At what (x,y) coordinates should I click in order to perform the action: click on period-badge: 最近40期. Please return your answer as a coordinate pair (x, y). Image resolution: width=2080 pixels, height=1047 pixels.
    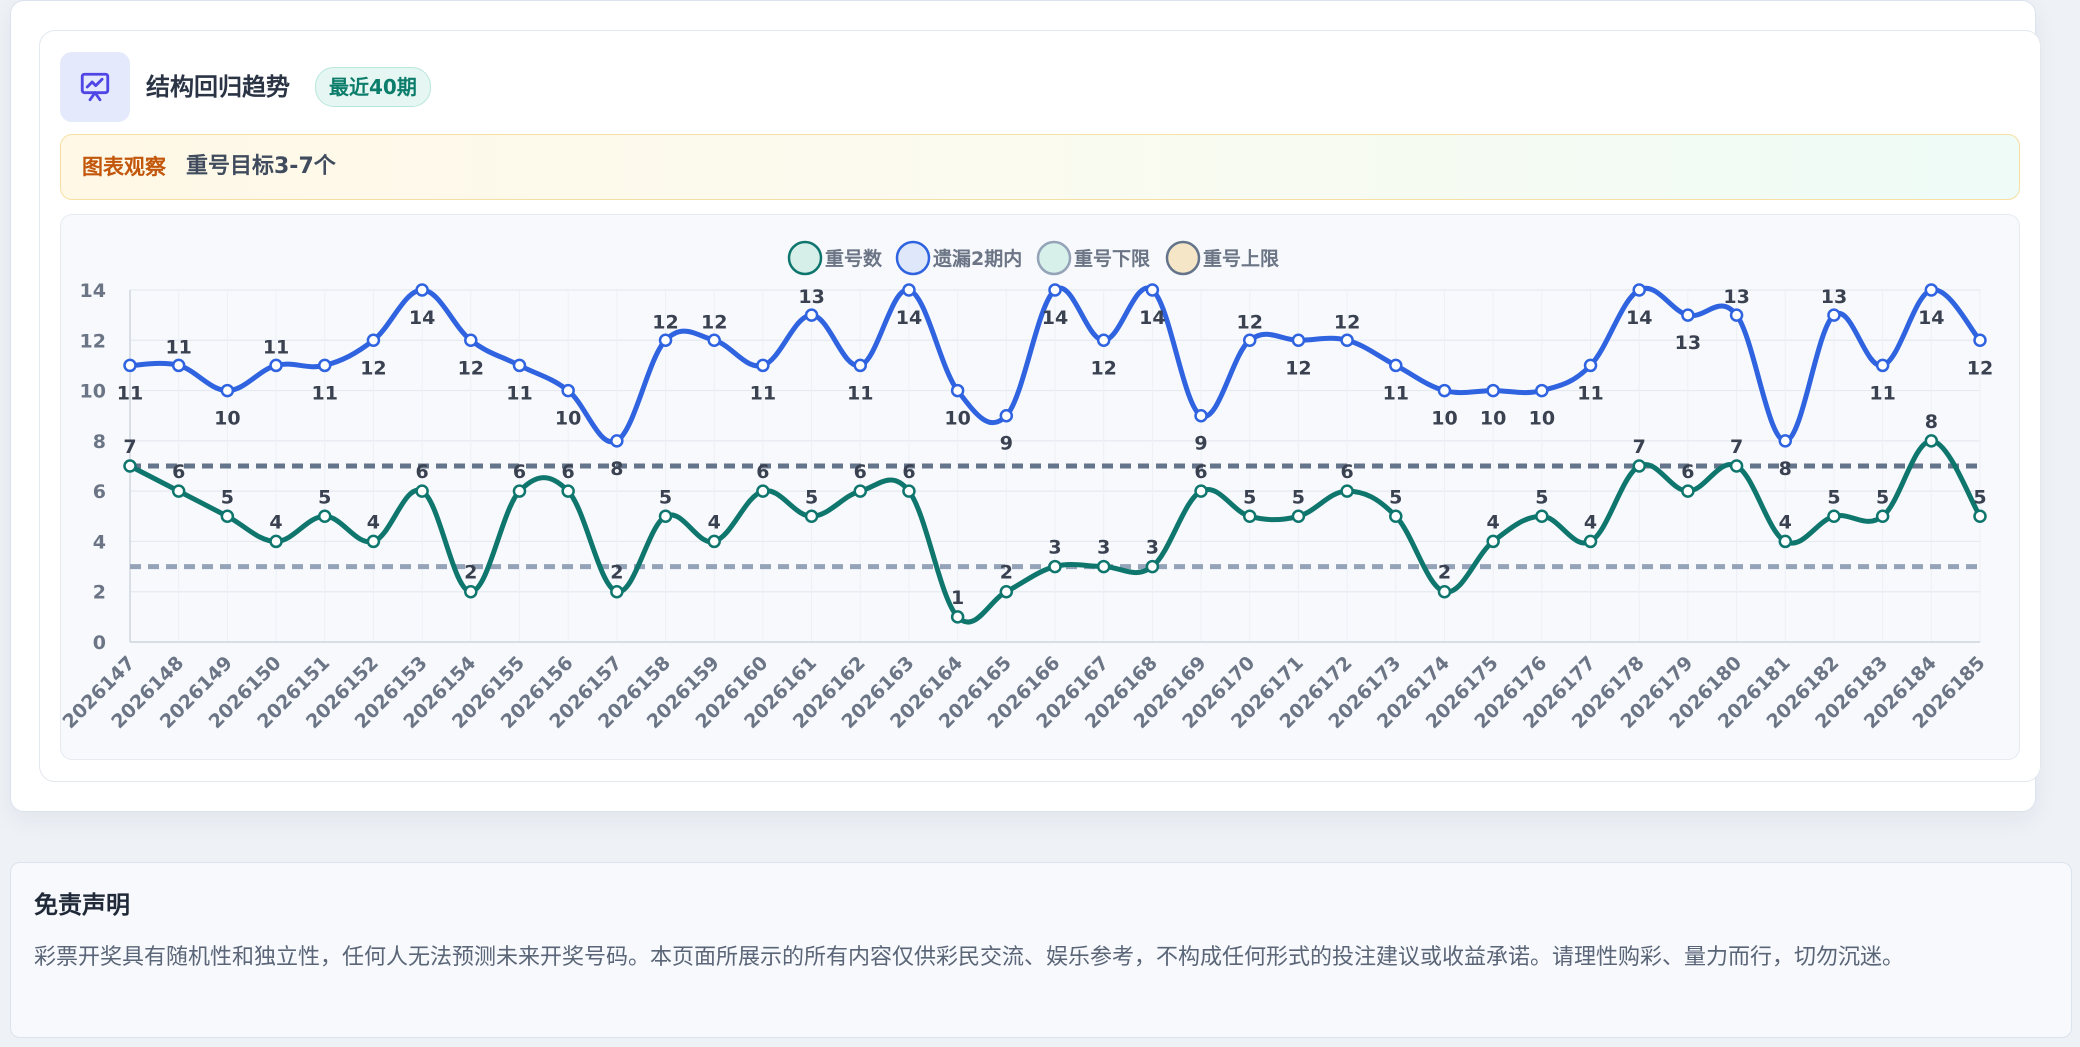
    Looking at the image, I should click on (373, 87).